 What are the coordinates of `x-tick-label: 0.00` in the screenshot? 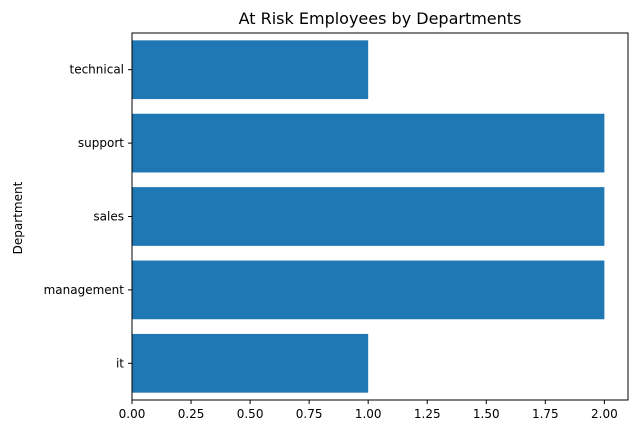 It's located at (132, 414).